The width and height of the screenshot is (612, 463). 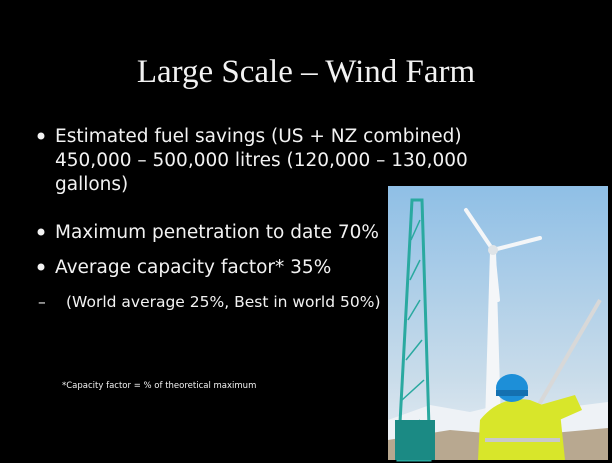 I want to click on sub-dash: –, so click(x=42, y=302).